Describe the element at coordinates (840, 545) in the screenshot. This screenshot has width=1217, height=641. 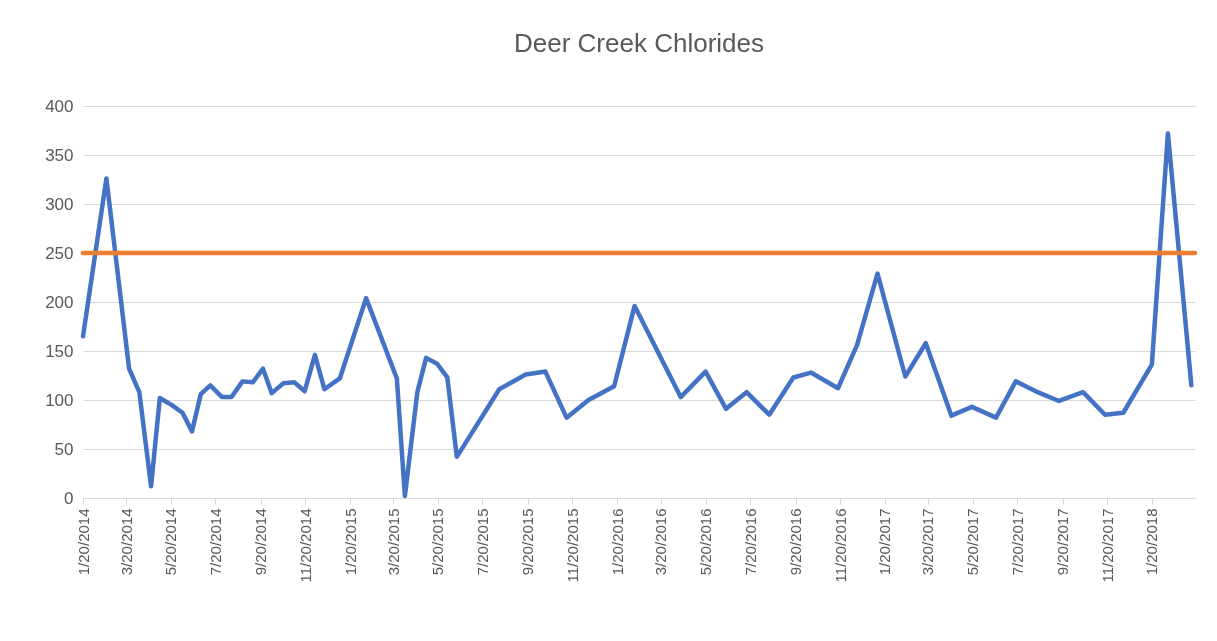
I see `x-tick-label: 11/20/2016` at that location.